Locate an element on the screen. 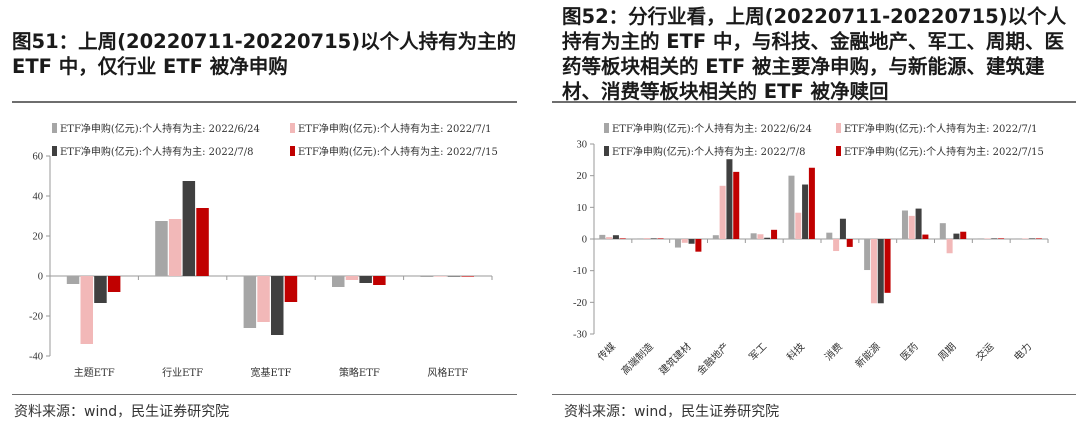 The height and width of the screenshot is (425, 1080). c0-legend-label-3: ETF净申购(亿元):个人持有为主: 2022/7/15 is located at coordinates (398, 152).